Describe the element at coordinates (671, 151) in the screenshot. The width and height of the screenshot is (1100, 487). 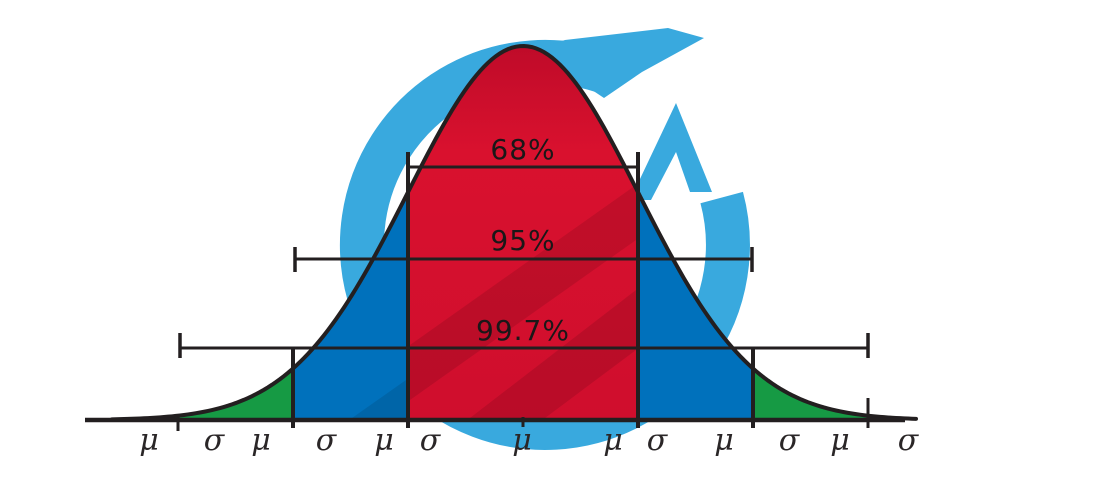
I see `logo-arrowhead-icon` at that location.